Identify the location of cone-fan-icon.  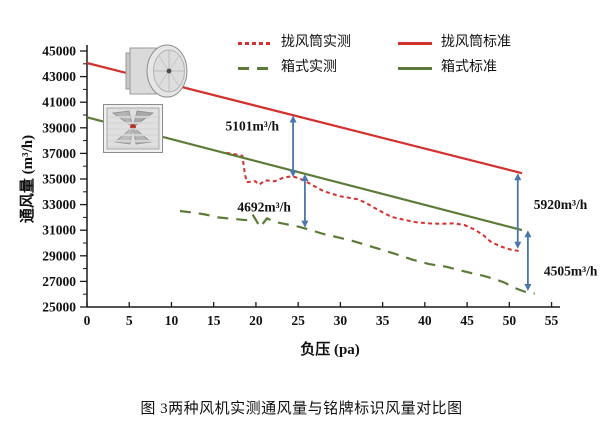
(156, 71).